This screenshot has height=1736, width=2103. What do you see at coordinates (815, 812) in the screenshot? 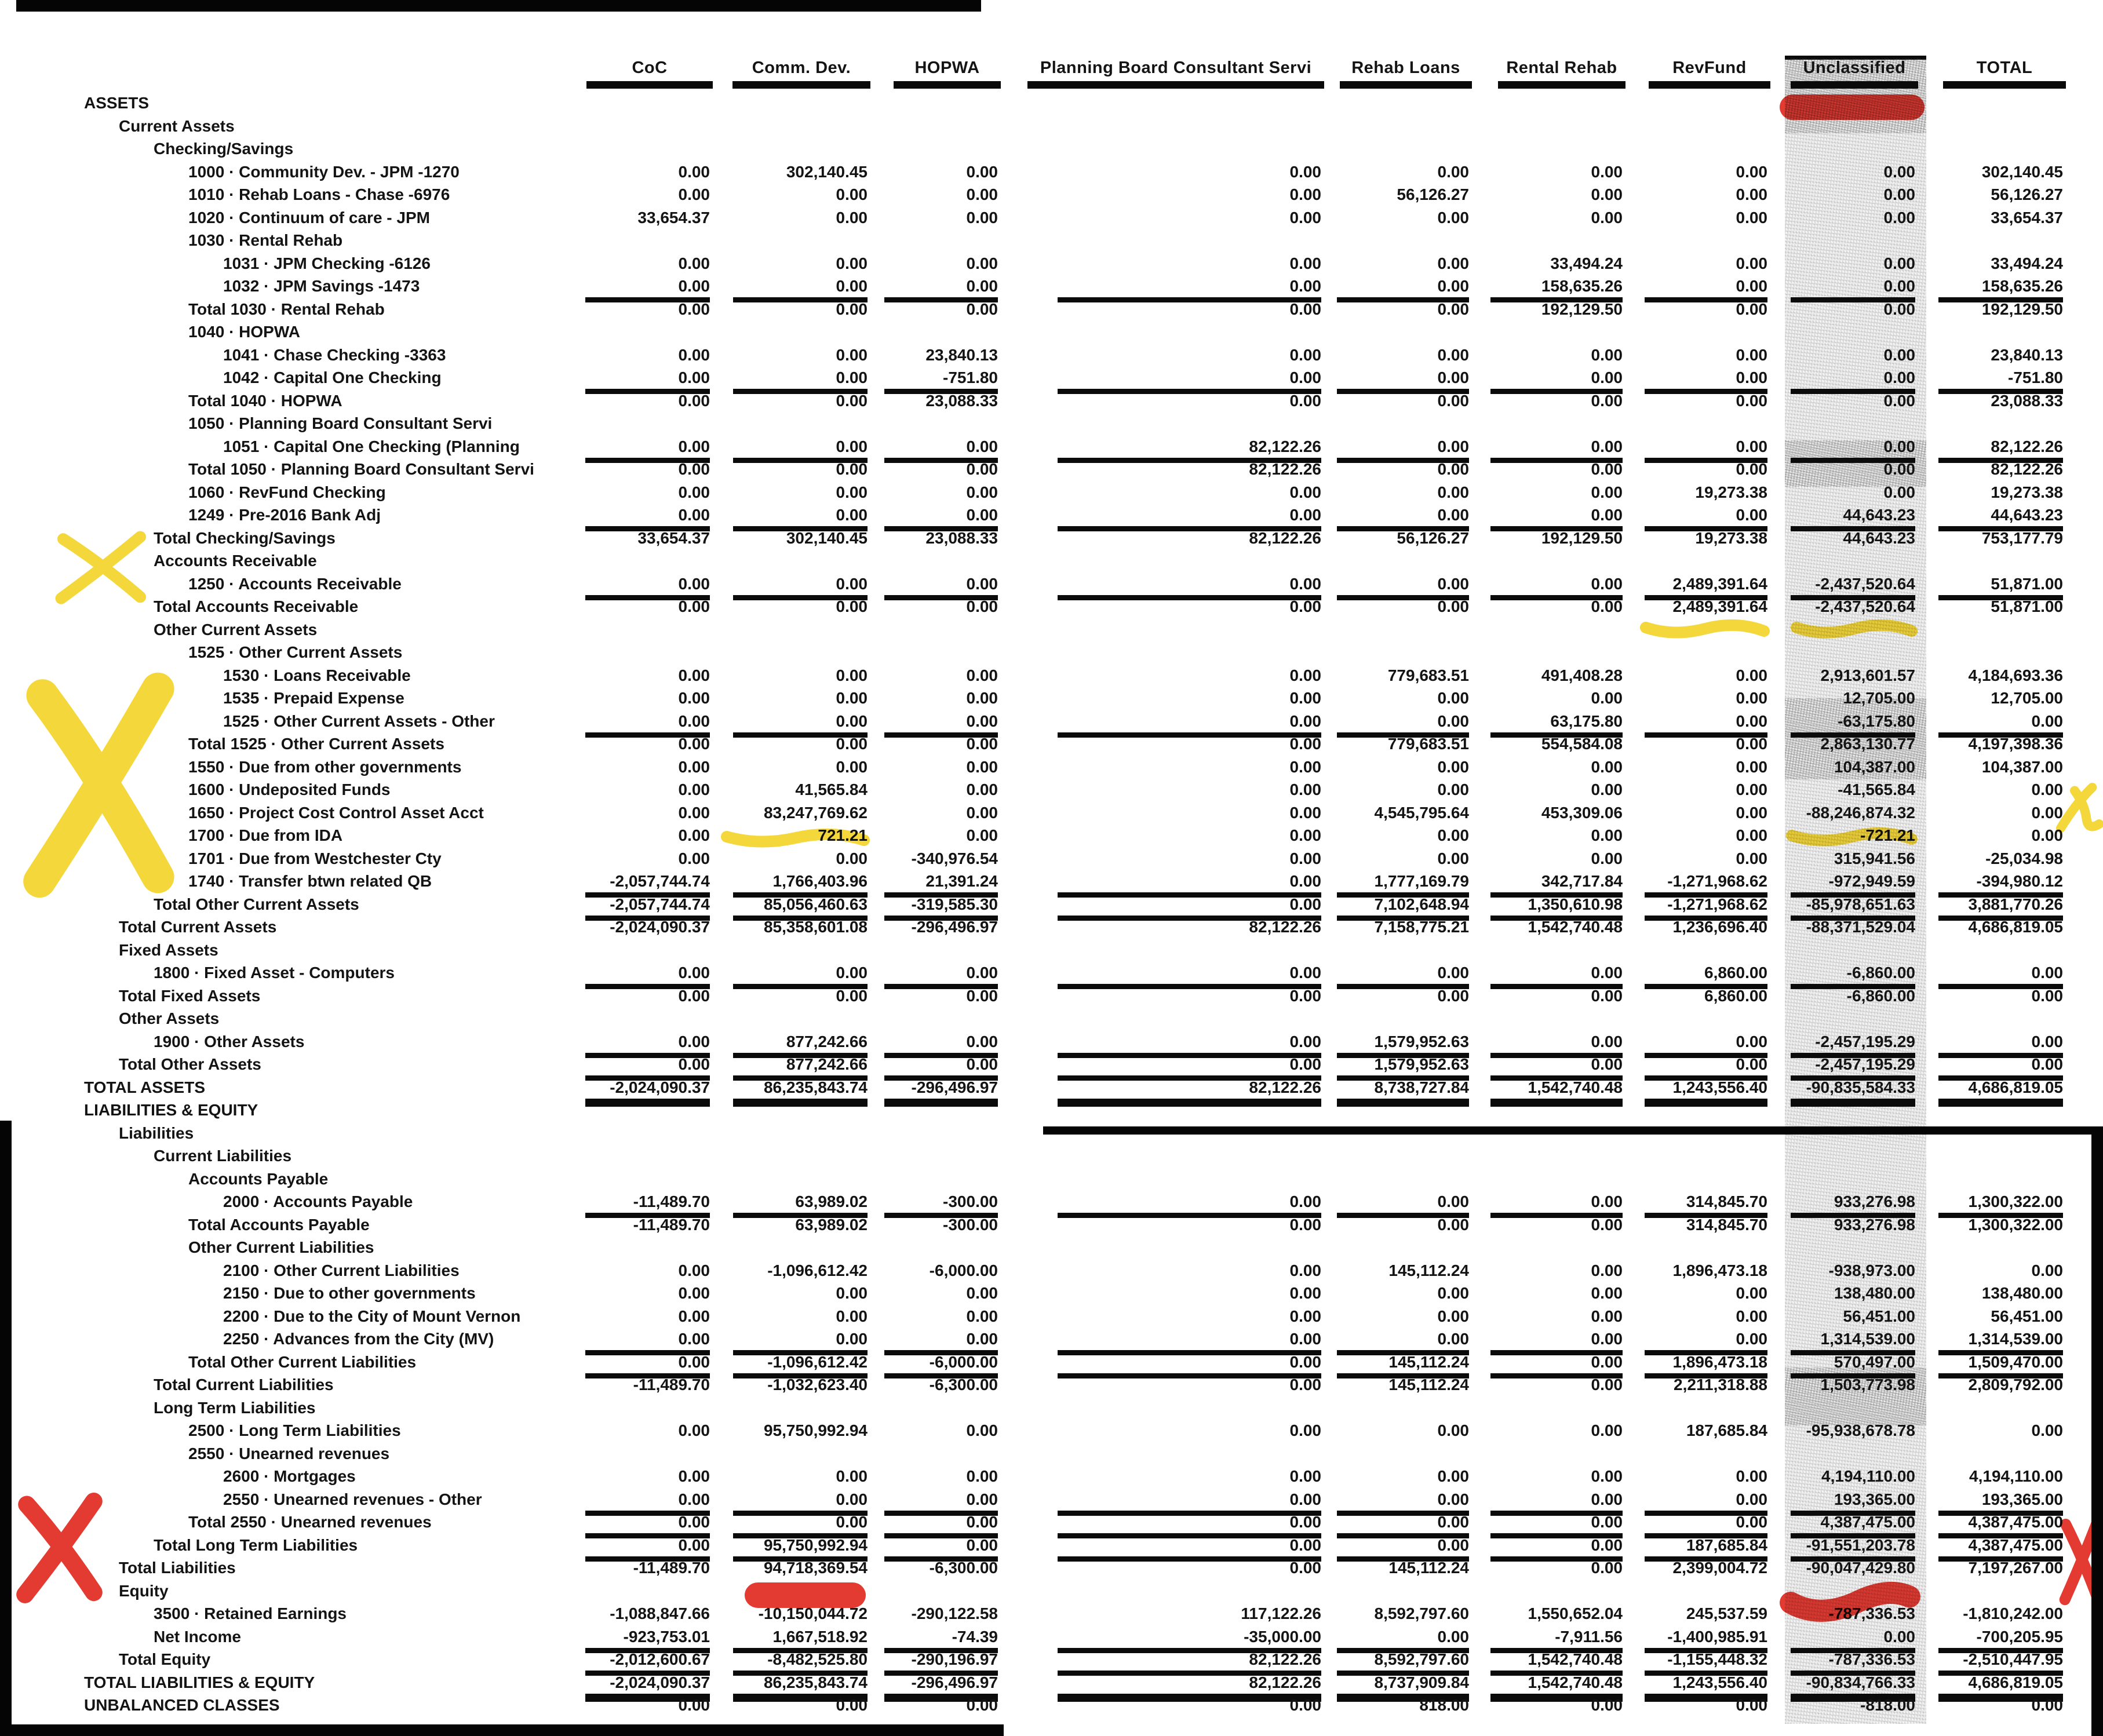
I see `cell-commdev: 83,247,769.62` at bounding box center [815, 812].